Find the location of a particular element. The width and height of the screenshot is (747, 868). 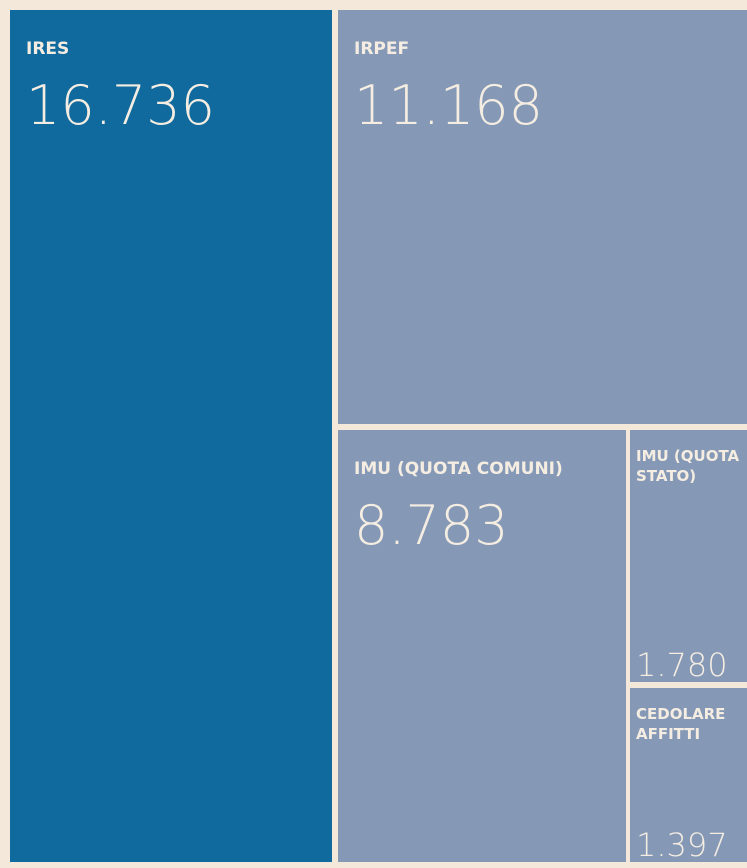

treemap-cell: IMU (QUOTA STATO) 1.780 is located at coordinates (688, 556).